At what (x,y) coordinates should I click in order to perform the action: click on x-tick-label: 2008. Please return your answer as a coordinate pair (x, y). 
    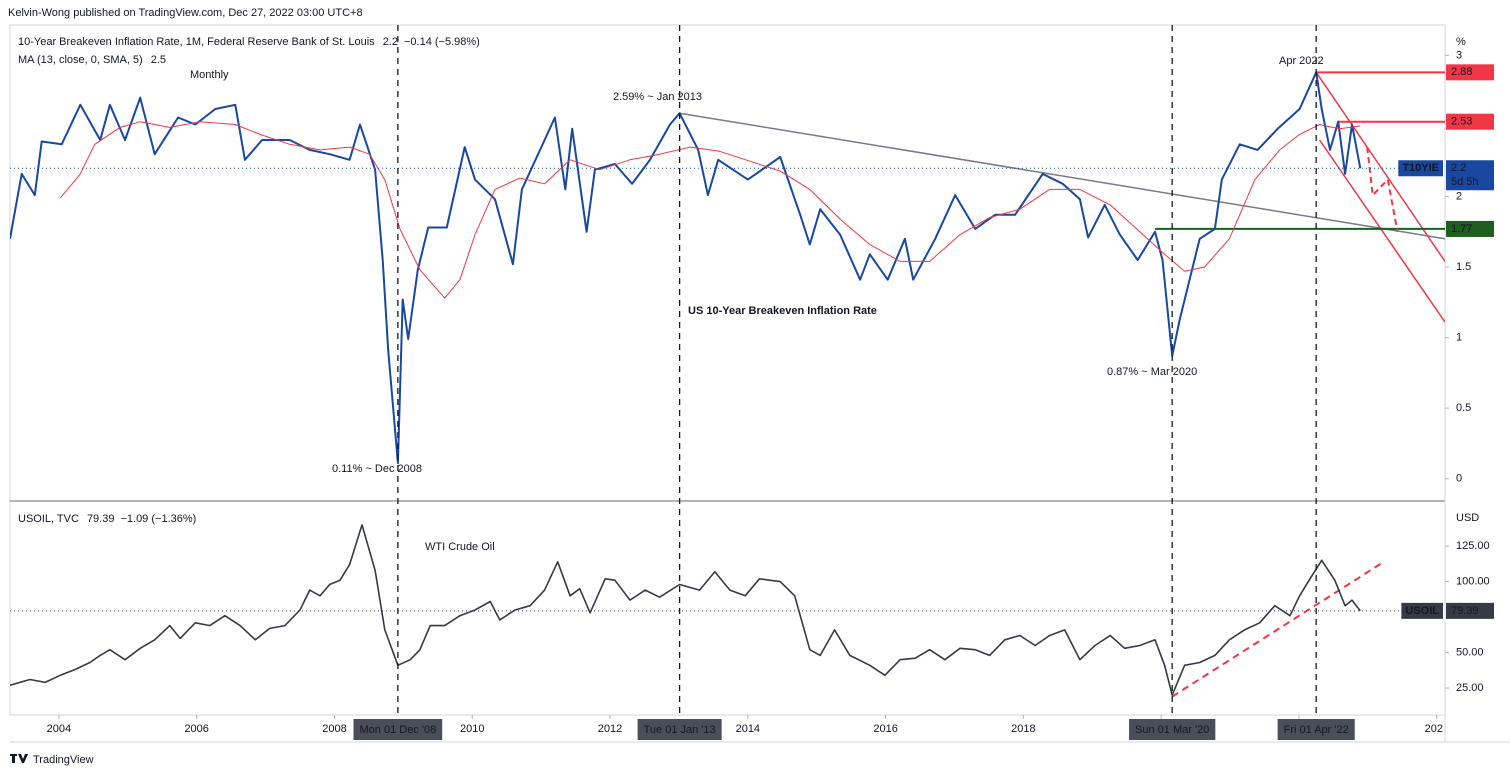
    Looking at the image, I should click on (334, 729).